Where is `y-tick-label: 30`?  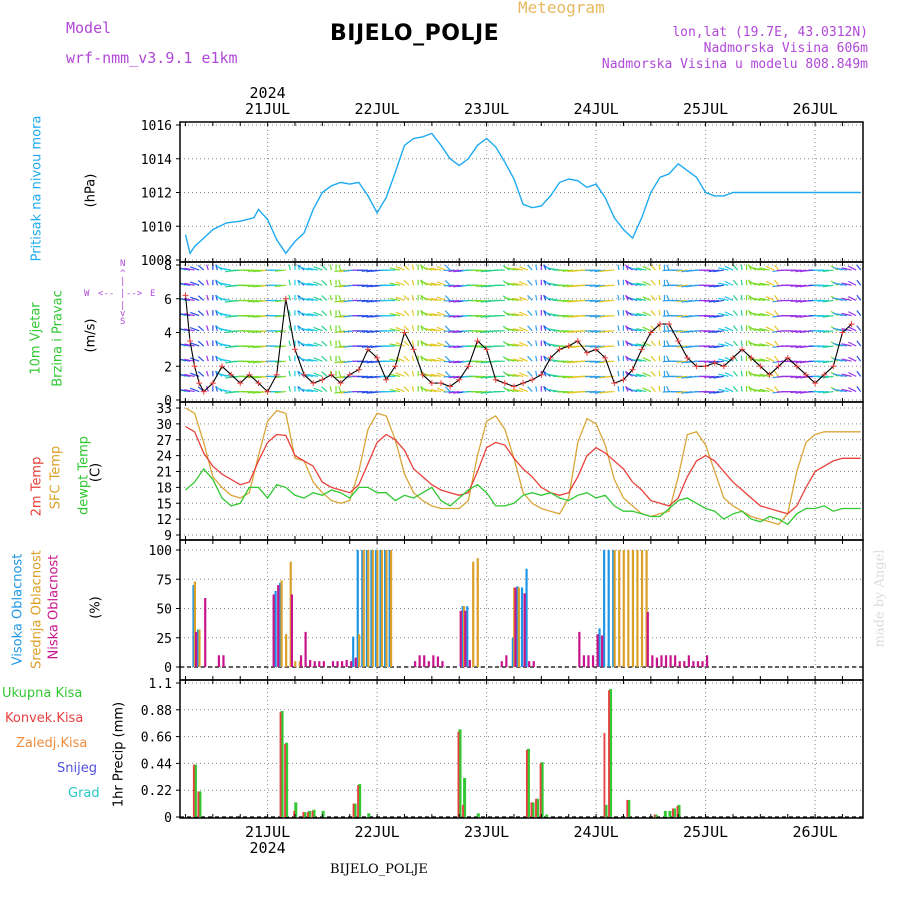 y-tick-label: 30 is located at coordinates (164, 425).